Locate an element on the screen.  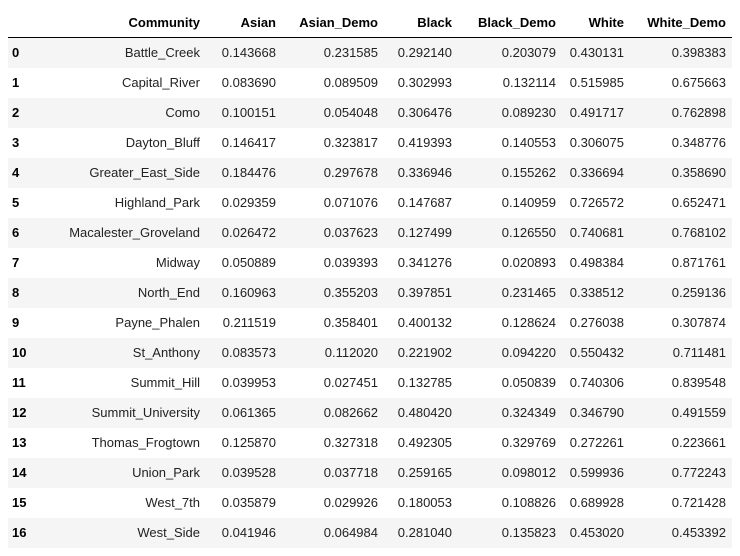
asian-cell: 0.050889 is located at coordinates (248, 262).